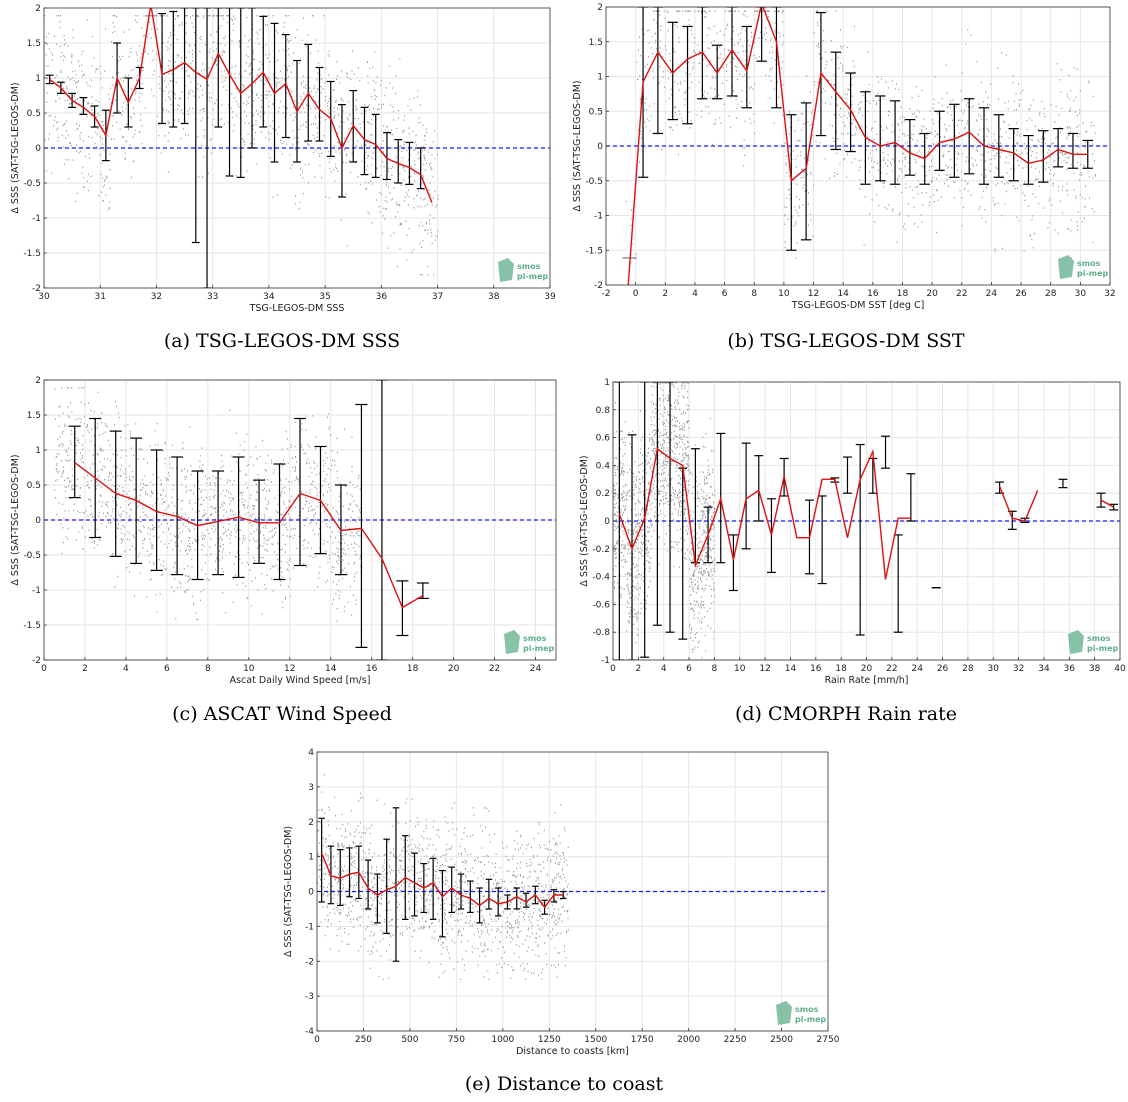 The width and height of the screenshot is (1128, 1102). I want to click on error-bar, so click(850, 112).